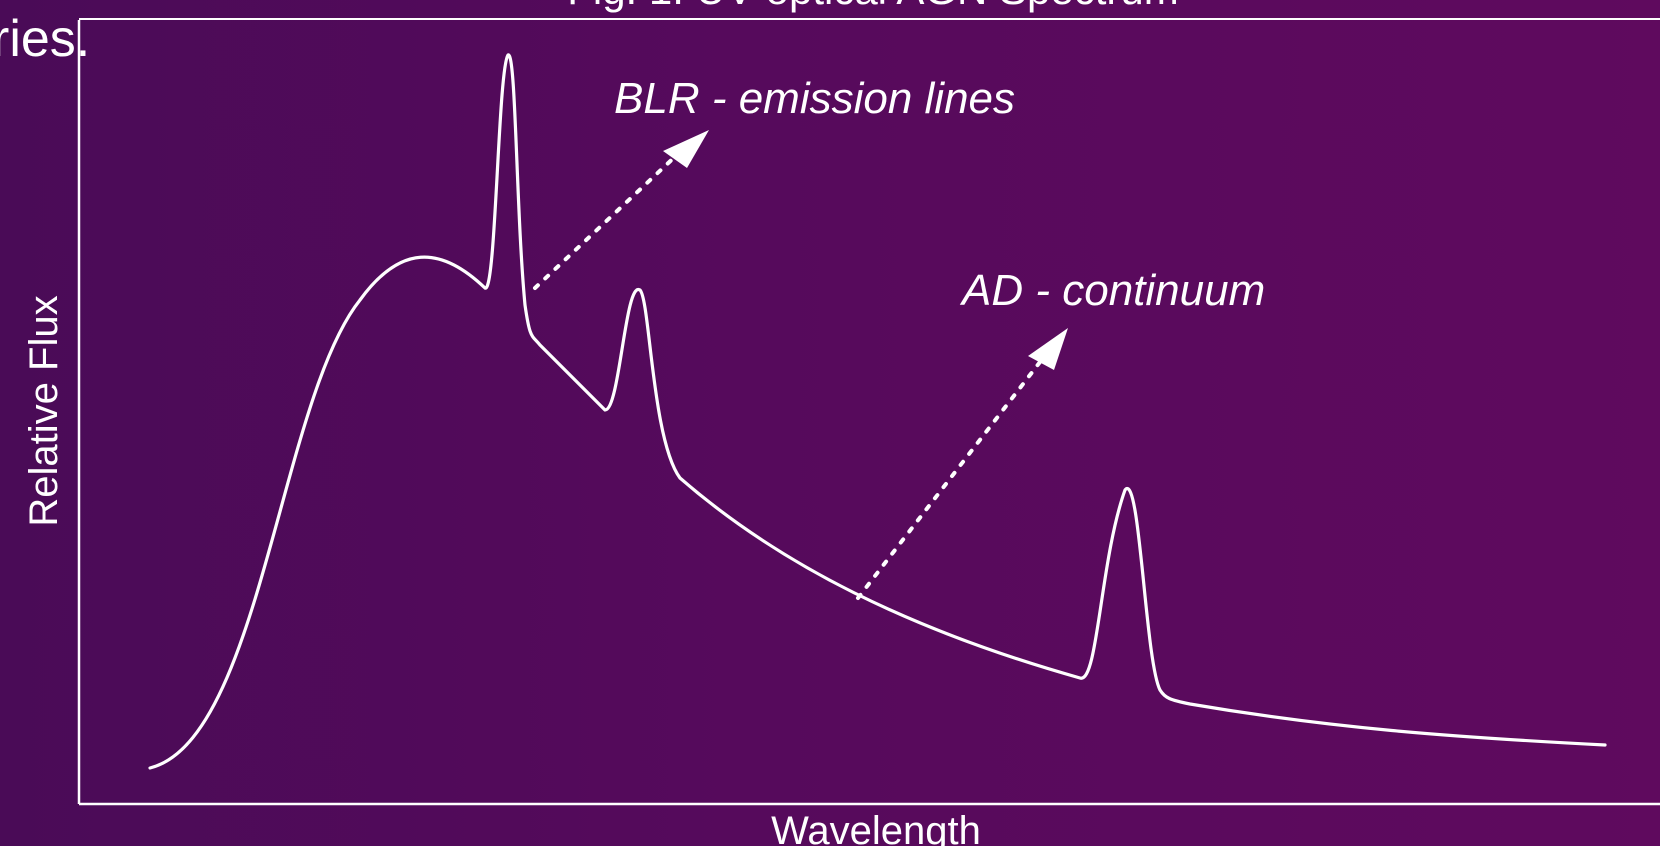  I want to click on ad-arrow-shaft, so click(949, 480).